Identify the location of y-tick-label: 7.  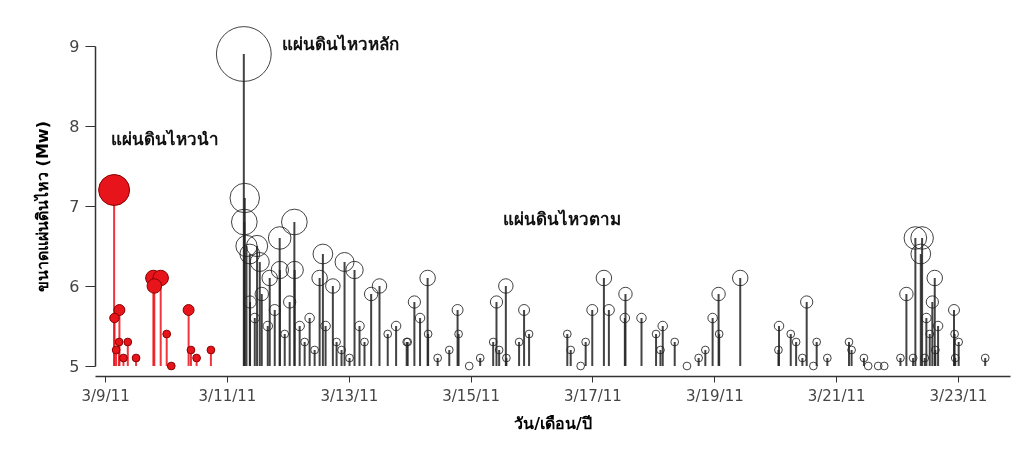
(74, 206).